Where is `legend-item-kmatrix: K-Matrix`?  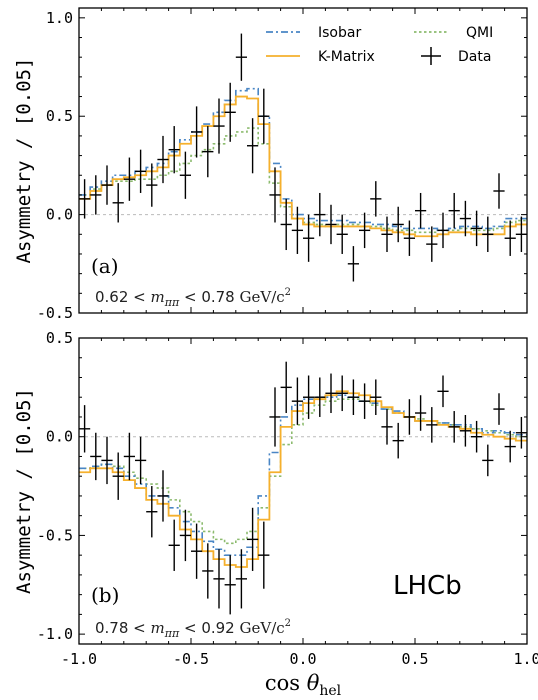 legend-item-kmatrix: K-Matrix is located at coordinates (320, 57).